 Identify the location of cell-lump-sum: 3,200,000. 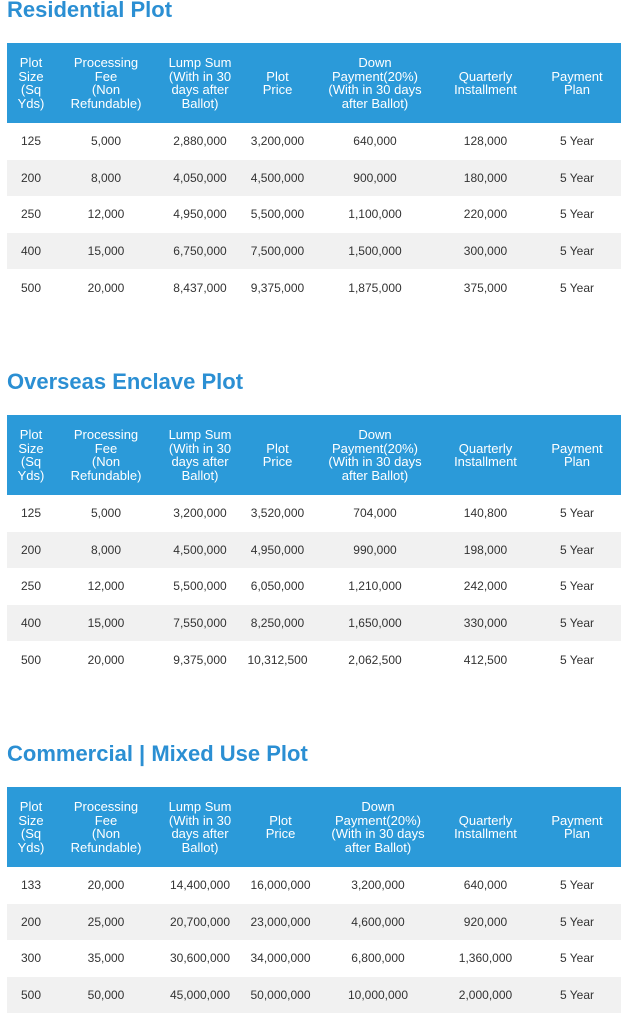
(200, 513).